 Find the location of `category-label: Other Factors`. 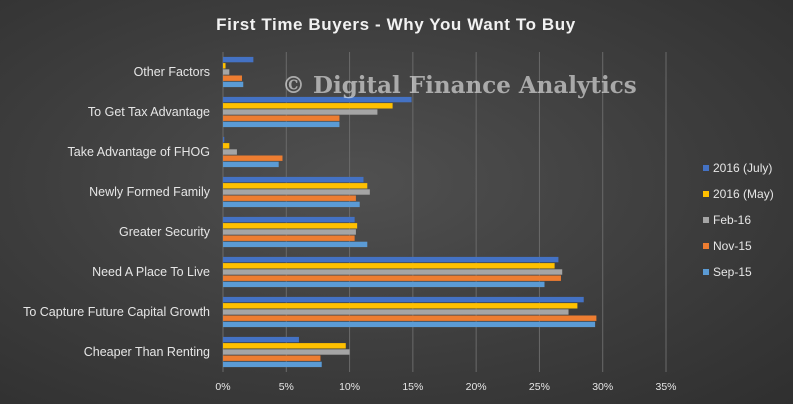

category-label: Other Factors is located at coordinates (172, 72).